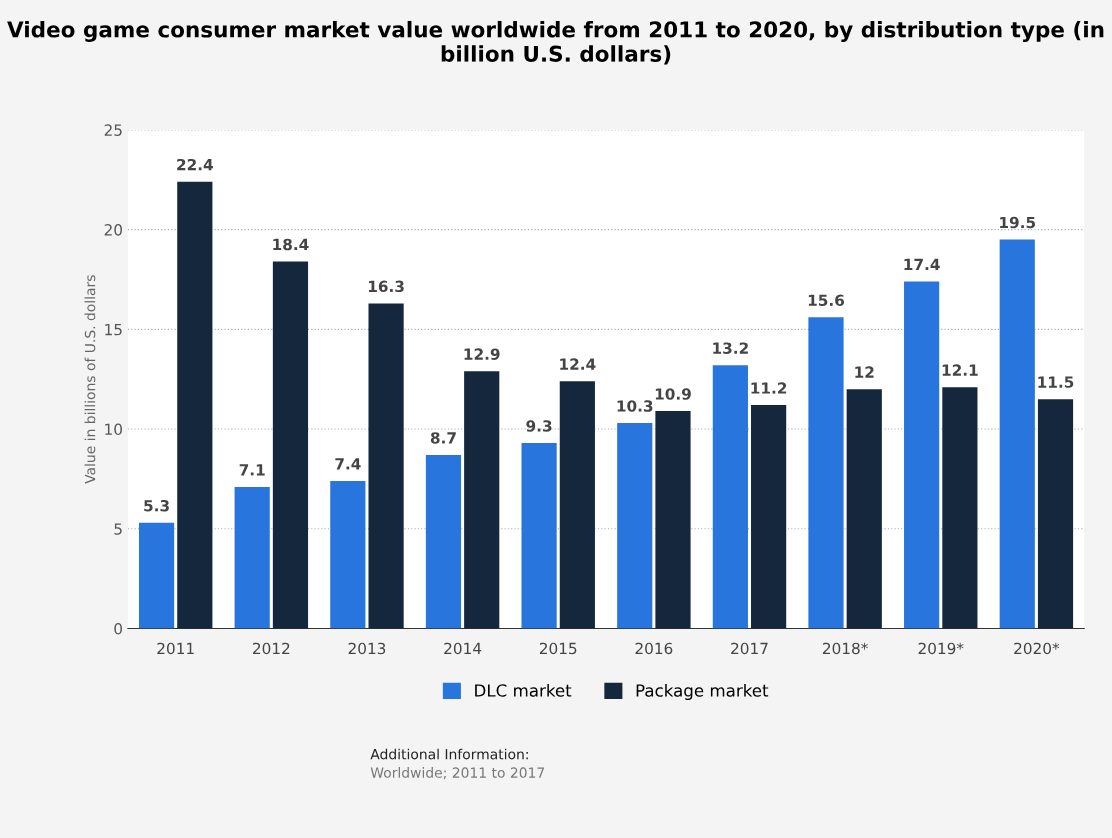 The image size is (1112, 838). I want to click on x-tick-label: 2020*, so click(1037, 648).